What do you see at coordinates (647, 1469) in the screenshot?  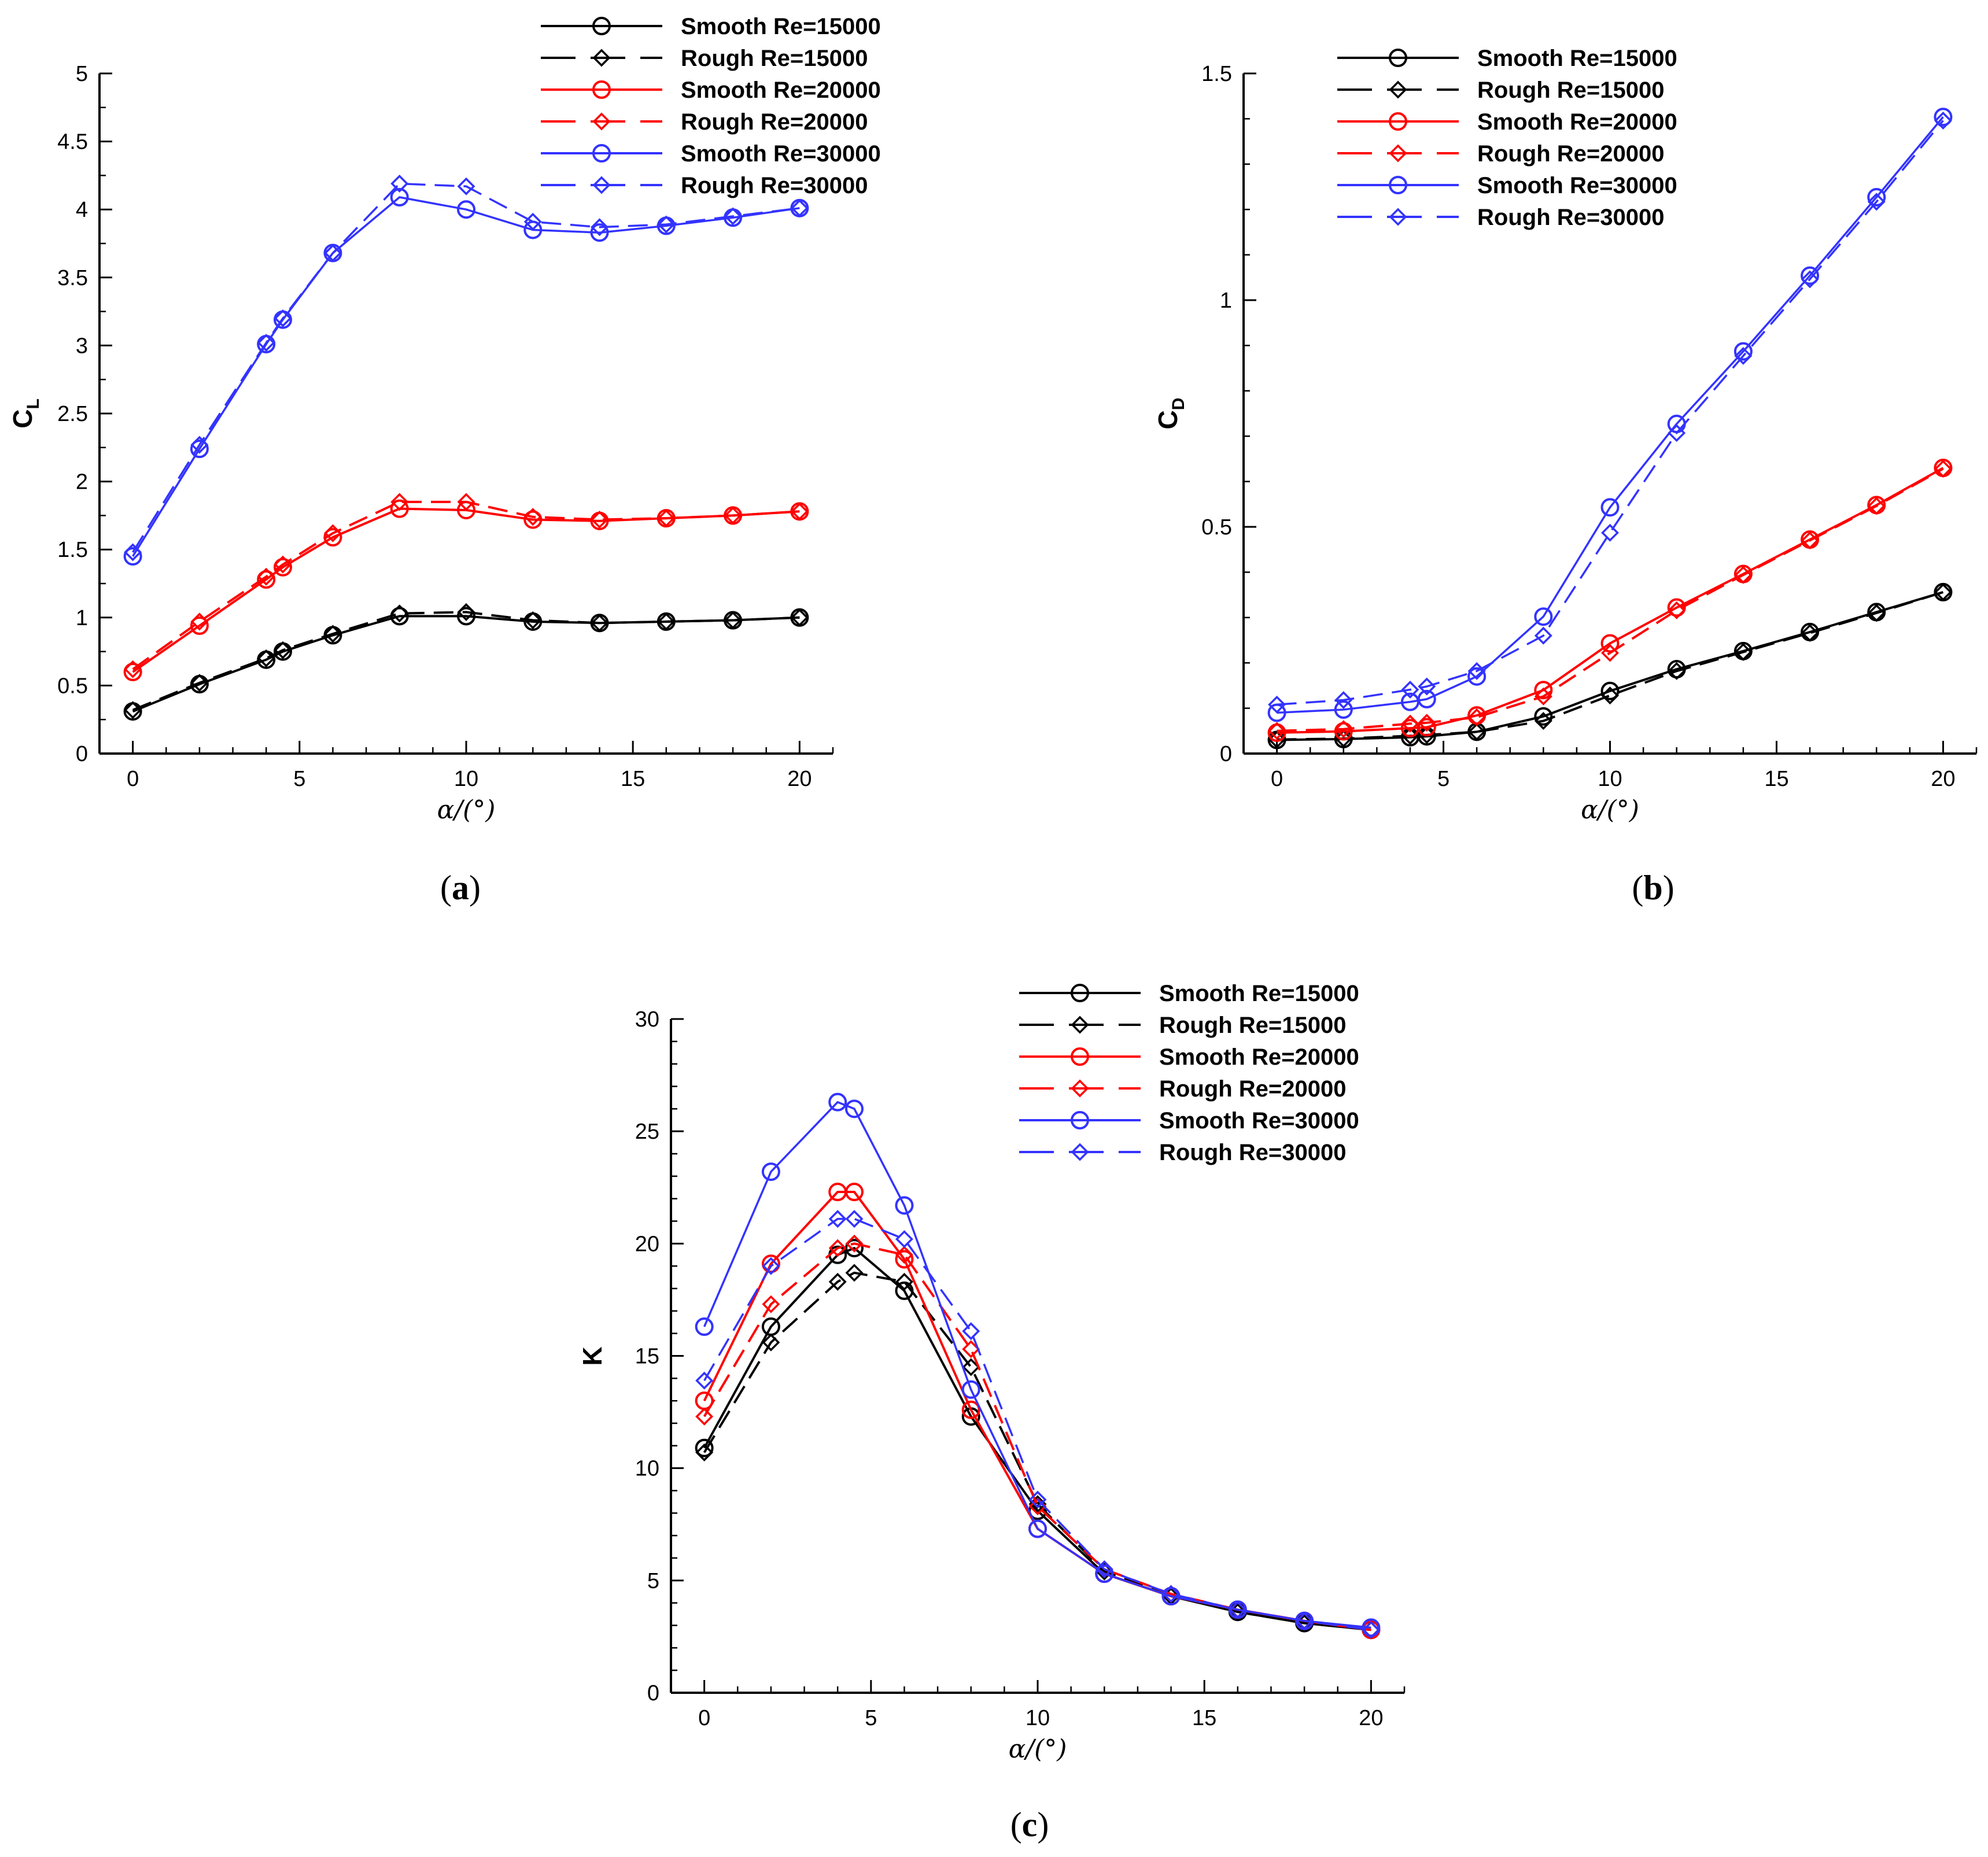 I see `y-tick-label: 10` at bounding box center [647, 1469].